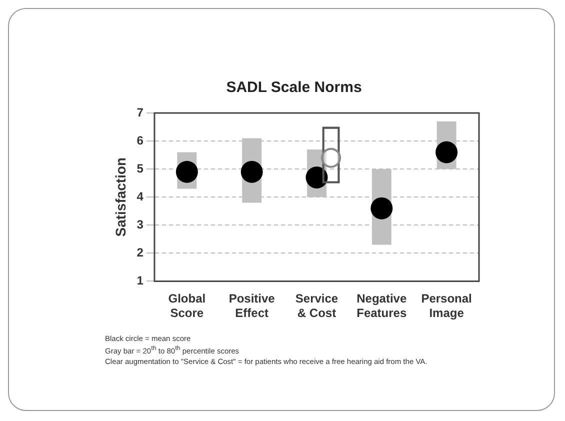  I want to click on y-tick-label: 7, so click(140, 112).